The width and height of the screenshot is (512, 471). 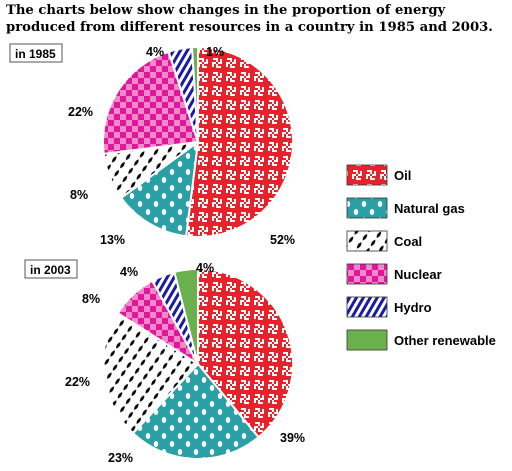 What do you see at coordinates (120, 458) in the screenshot?
I see `pie-2003-label-natural-gas: 23%` at bounding box center [120, 458].